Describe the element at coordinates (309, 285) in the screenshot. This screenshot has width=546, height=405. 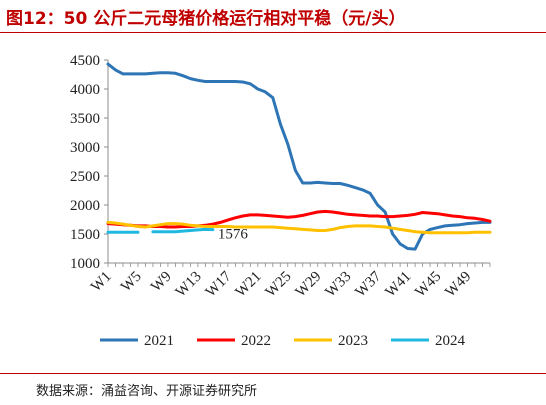
I see `x-tick-label: W29` at that location.